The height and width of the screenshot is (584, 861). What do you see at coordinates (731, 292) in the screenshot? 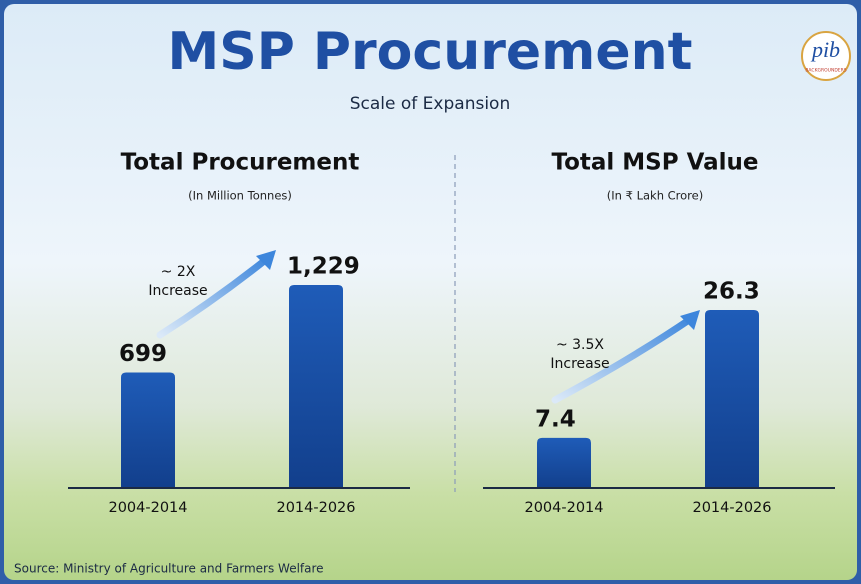
I see `value-label: 26.3` at bounding box center [731, 292].